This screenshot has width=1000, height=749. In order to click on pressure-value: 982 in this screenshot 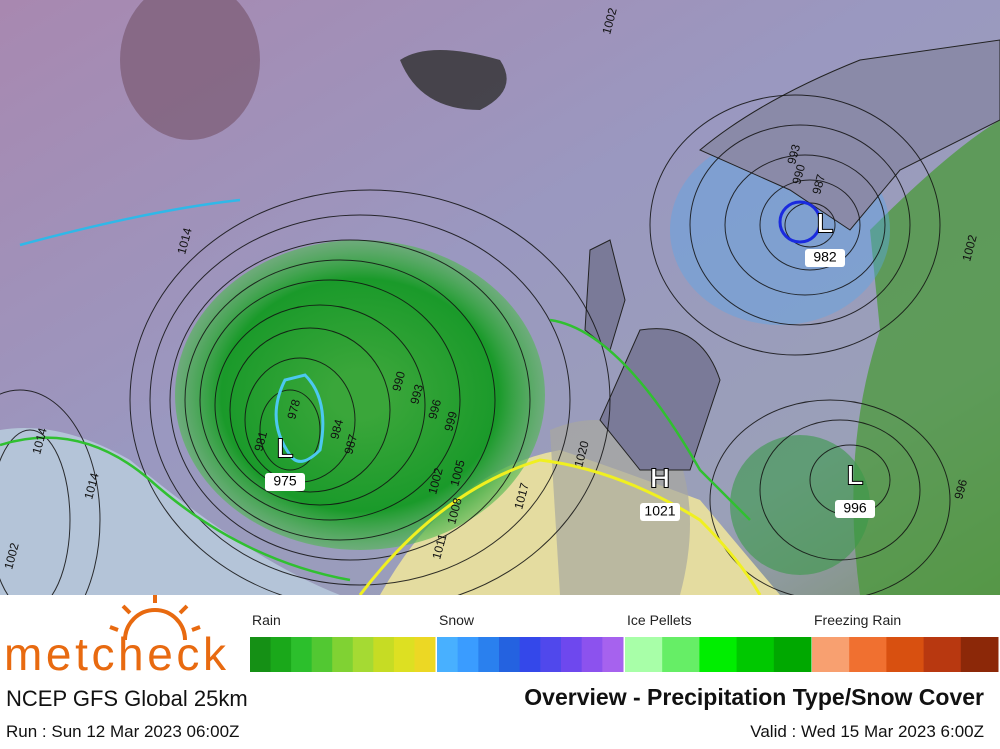, I will do `click(825, 257)`.